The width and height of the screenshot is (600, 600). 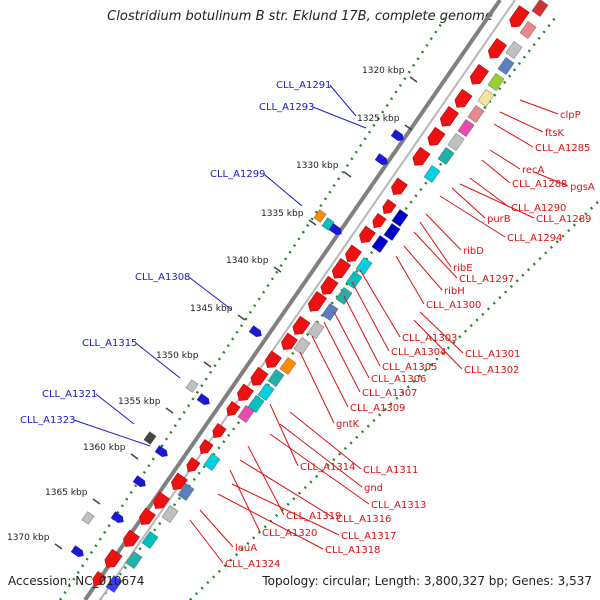 I want to click on reverse-gene-label: CLL_A1290, so click(x=538, y=208).